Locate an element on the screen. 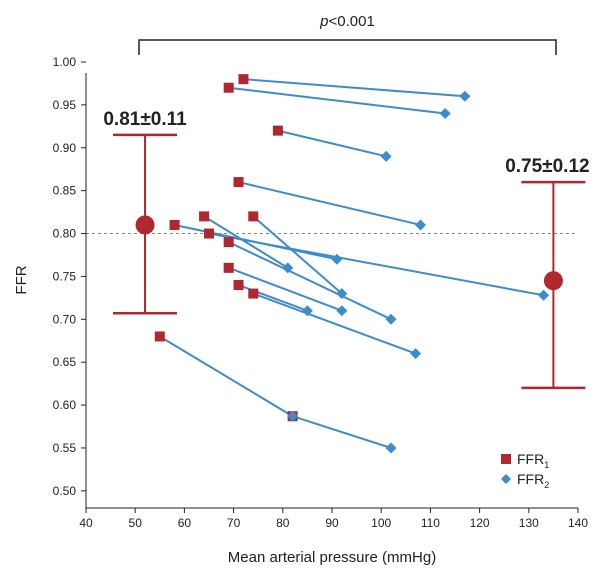 Image resolution: width=595 pixels, height=568 pixels. x-axis-title: Mean arterial pressure (mmHg) is located at coordinates (332, 557).